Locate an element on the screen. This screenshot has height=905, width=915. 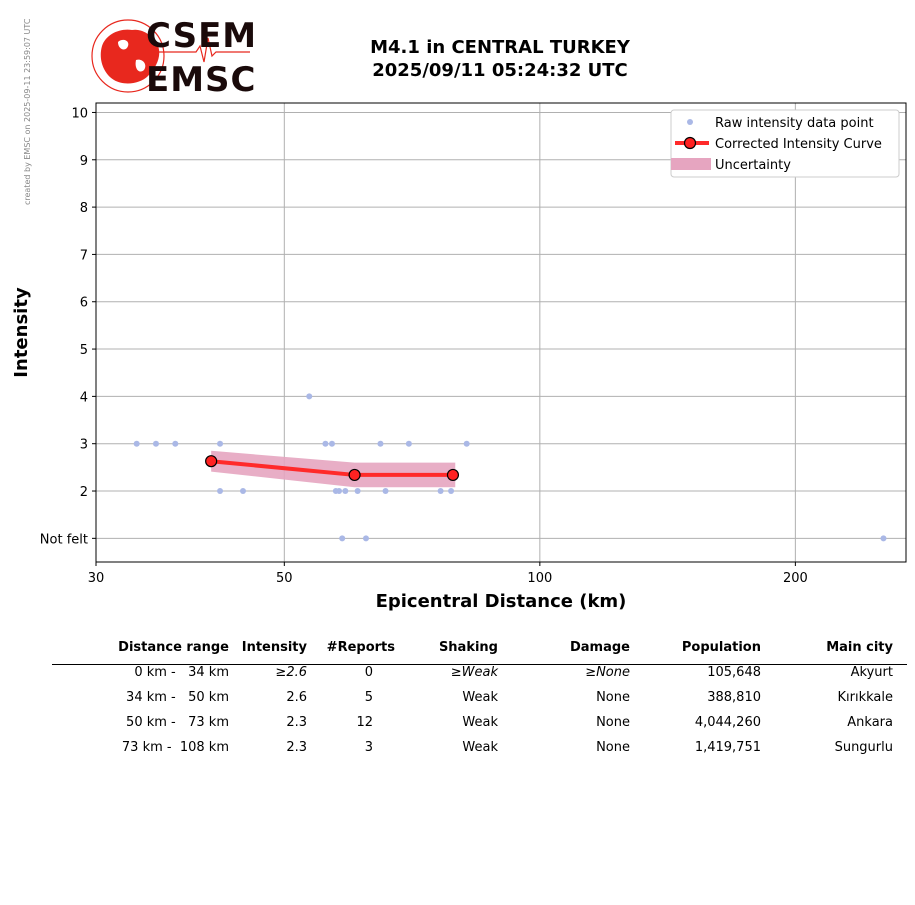
legend-curve-marker is located at coordinates (690, 143).